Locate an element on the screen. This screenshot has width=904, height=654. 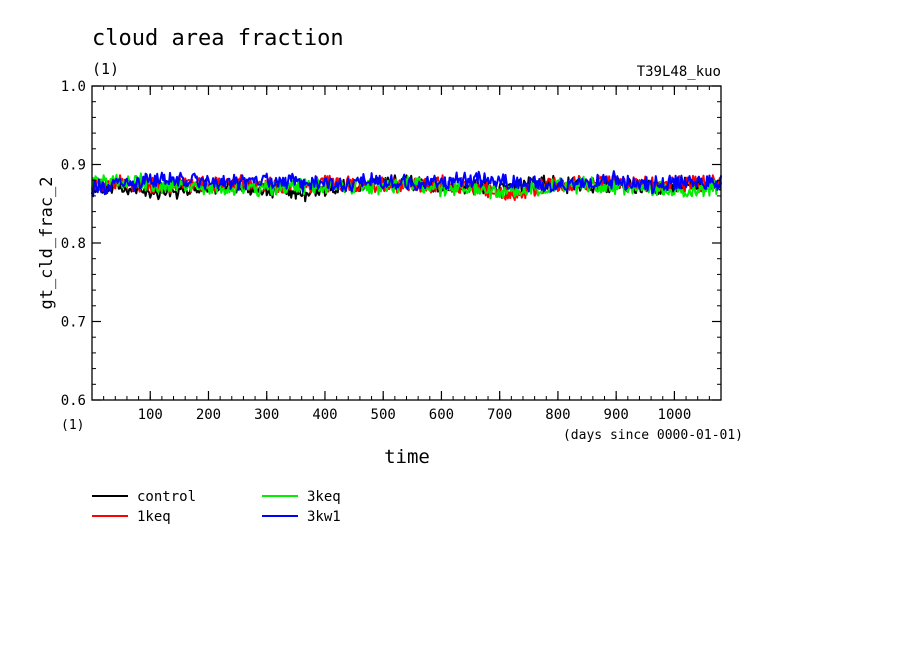
legend-label-control: control is located at coordinates (166, 497).